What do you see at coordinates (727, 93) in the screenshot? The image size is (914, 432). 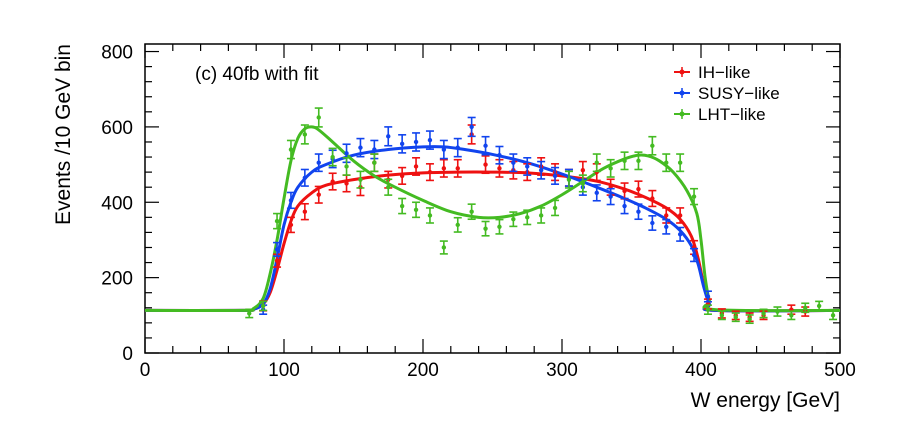 I see `legend-entry: SUSY−like` at bounding box center [727, 93].